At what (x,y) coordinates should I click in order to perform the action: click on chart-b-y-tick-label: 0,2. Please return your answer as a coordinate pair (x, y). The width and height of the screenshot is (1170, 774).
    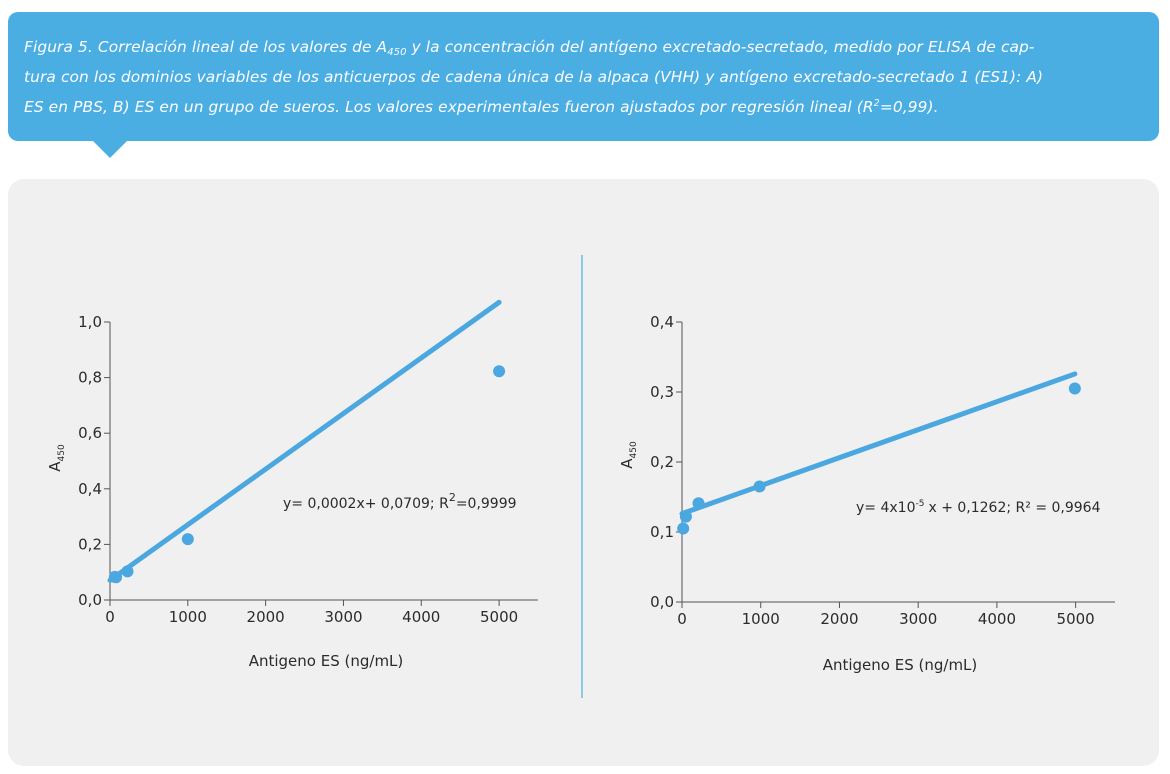
    Looking at the image, I should click on (662, 462).